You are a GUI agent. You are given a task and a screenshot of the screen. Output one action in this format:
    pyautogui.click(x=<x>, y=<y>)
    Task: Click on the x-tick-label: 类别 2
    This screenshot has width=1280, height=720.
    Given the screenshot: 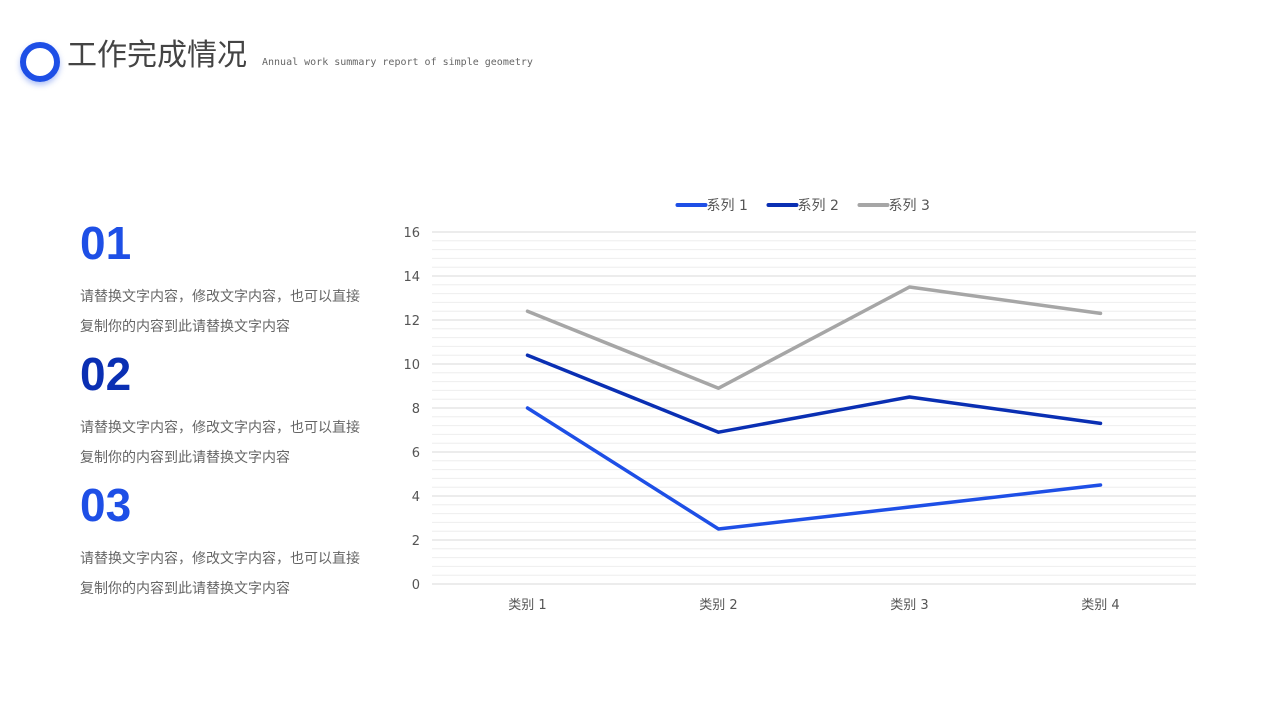 What is the action you would take?
    pyautogui.click(x=718, y=605)
    